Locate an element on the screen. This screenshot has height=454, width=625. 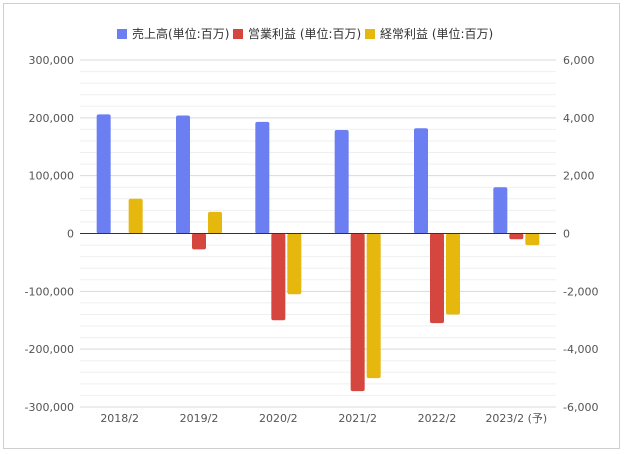
left-tick-label: -200,000 is located at coordinates (49, 349).